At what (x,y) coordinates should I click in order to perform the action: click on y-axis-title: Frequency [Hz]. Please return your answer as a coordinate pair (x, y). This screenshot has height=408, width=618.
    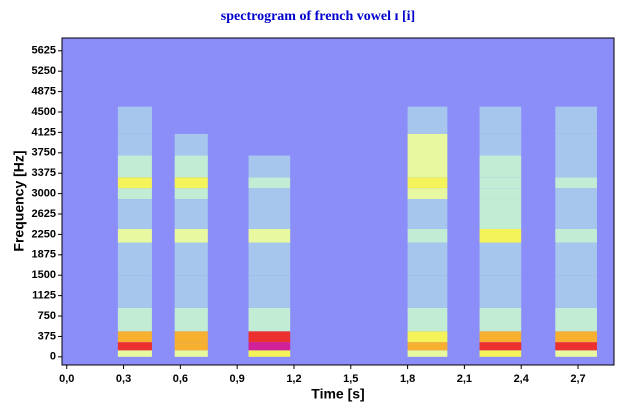
    Looking at the image, I should click on (19, 200).